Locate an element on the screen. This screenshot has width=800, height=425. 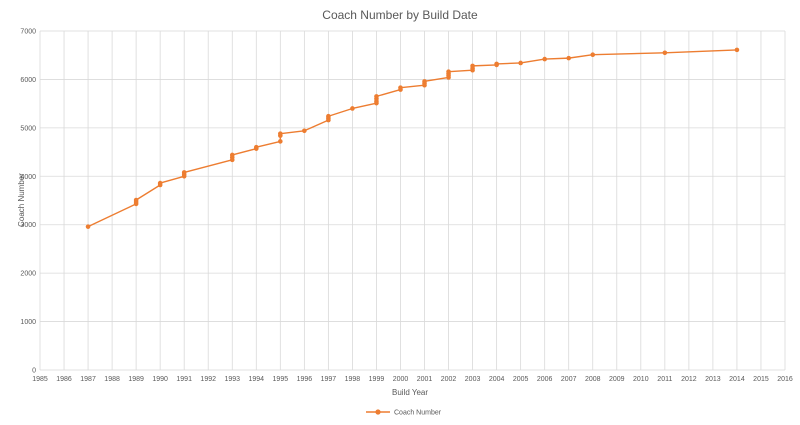
x-tick-label: 1991 is located at coordinates (184, 379).